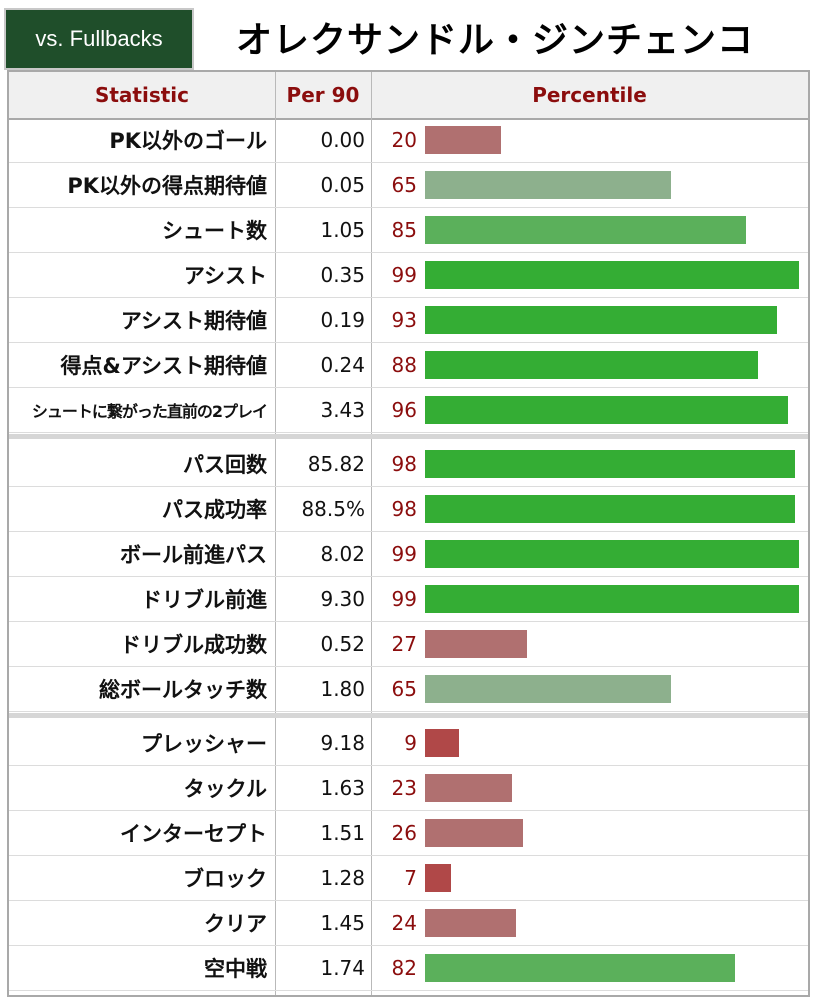  I want to click on statistic-label: アシスト期待値, so click(193, 321).